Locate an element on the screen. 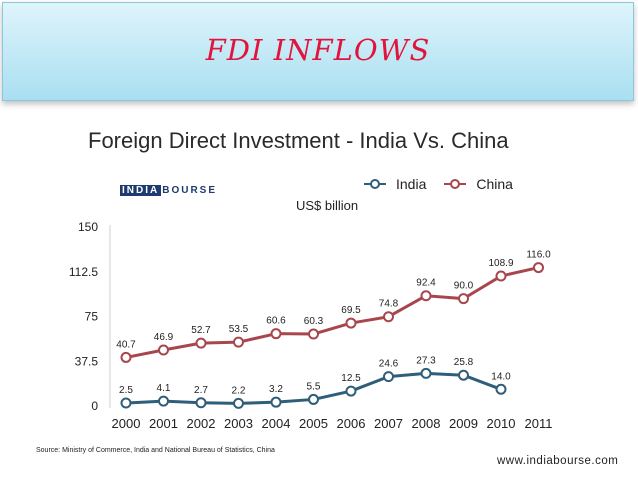 The width and height of the screenshot is (638, 479). logo-part-india: INDIA is located at coordinates (141, 190).